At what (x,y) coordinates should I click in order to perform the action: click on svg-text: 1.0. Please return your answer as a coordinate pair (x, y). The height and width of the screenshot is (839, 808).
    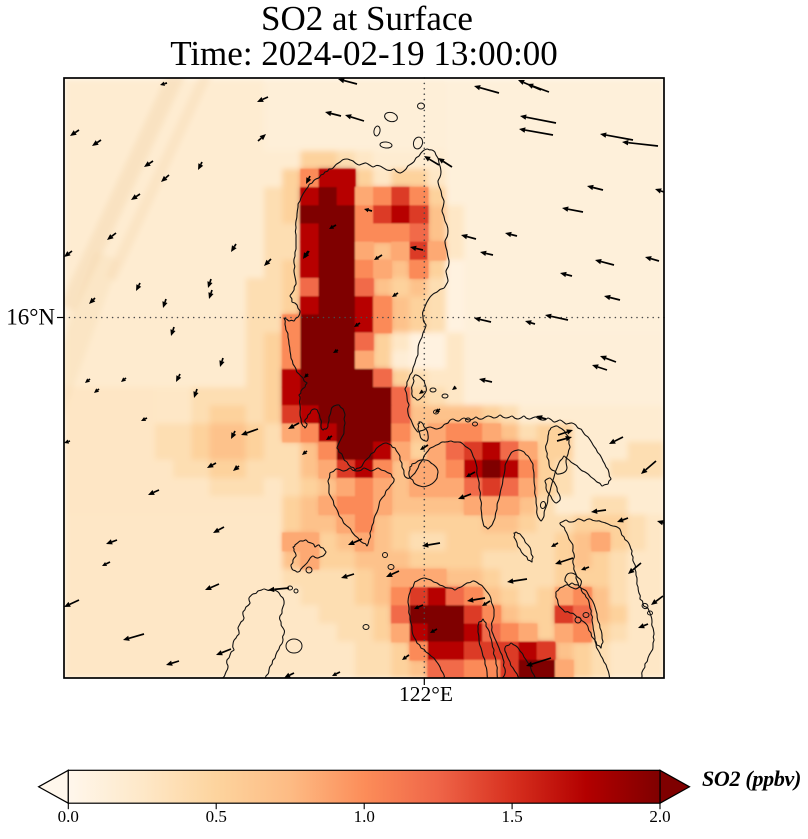
    Looking at the image, I should click on (364, 816).